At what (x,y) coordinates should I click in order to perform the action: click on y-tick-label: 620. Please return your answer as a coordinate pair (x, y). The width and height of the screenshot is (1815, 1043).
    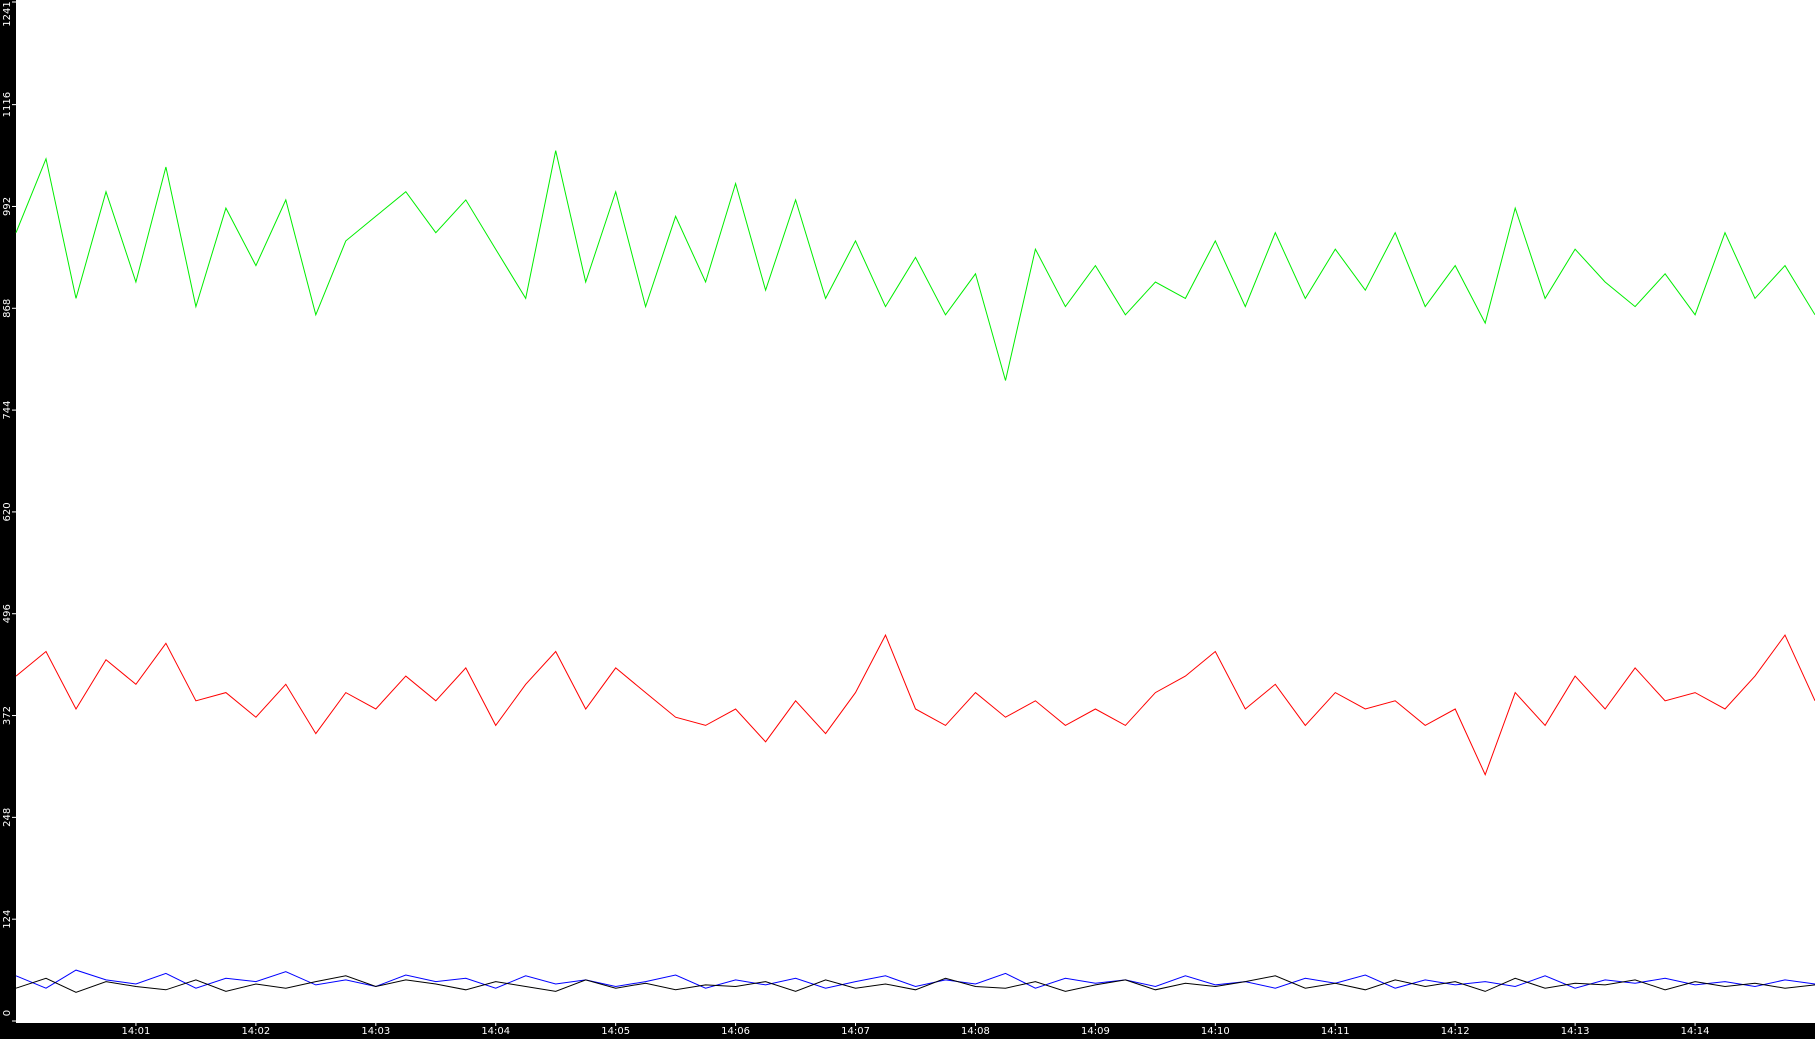
    Looking at the image, I should click on (7, 511).